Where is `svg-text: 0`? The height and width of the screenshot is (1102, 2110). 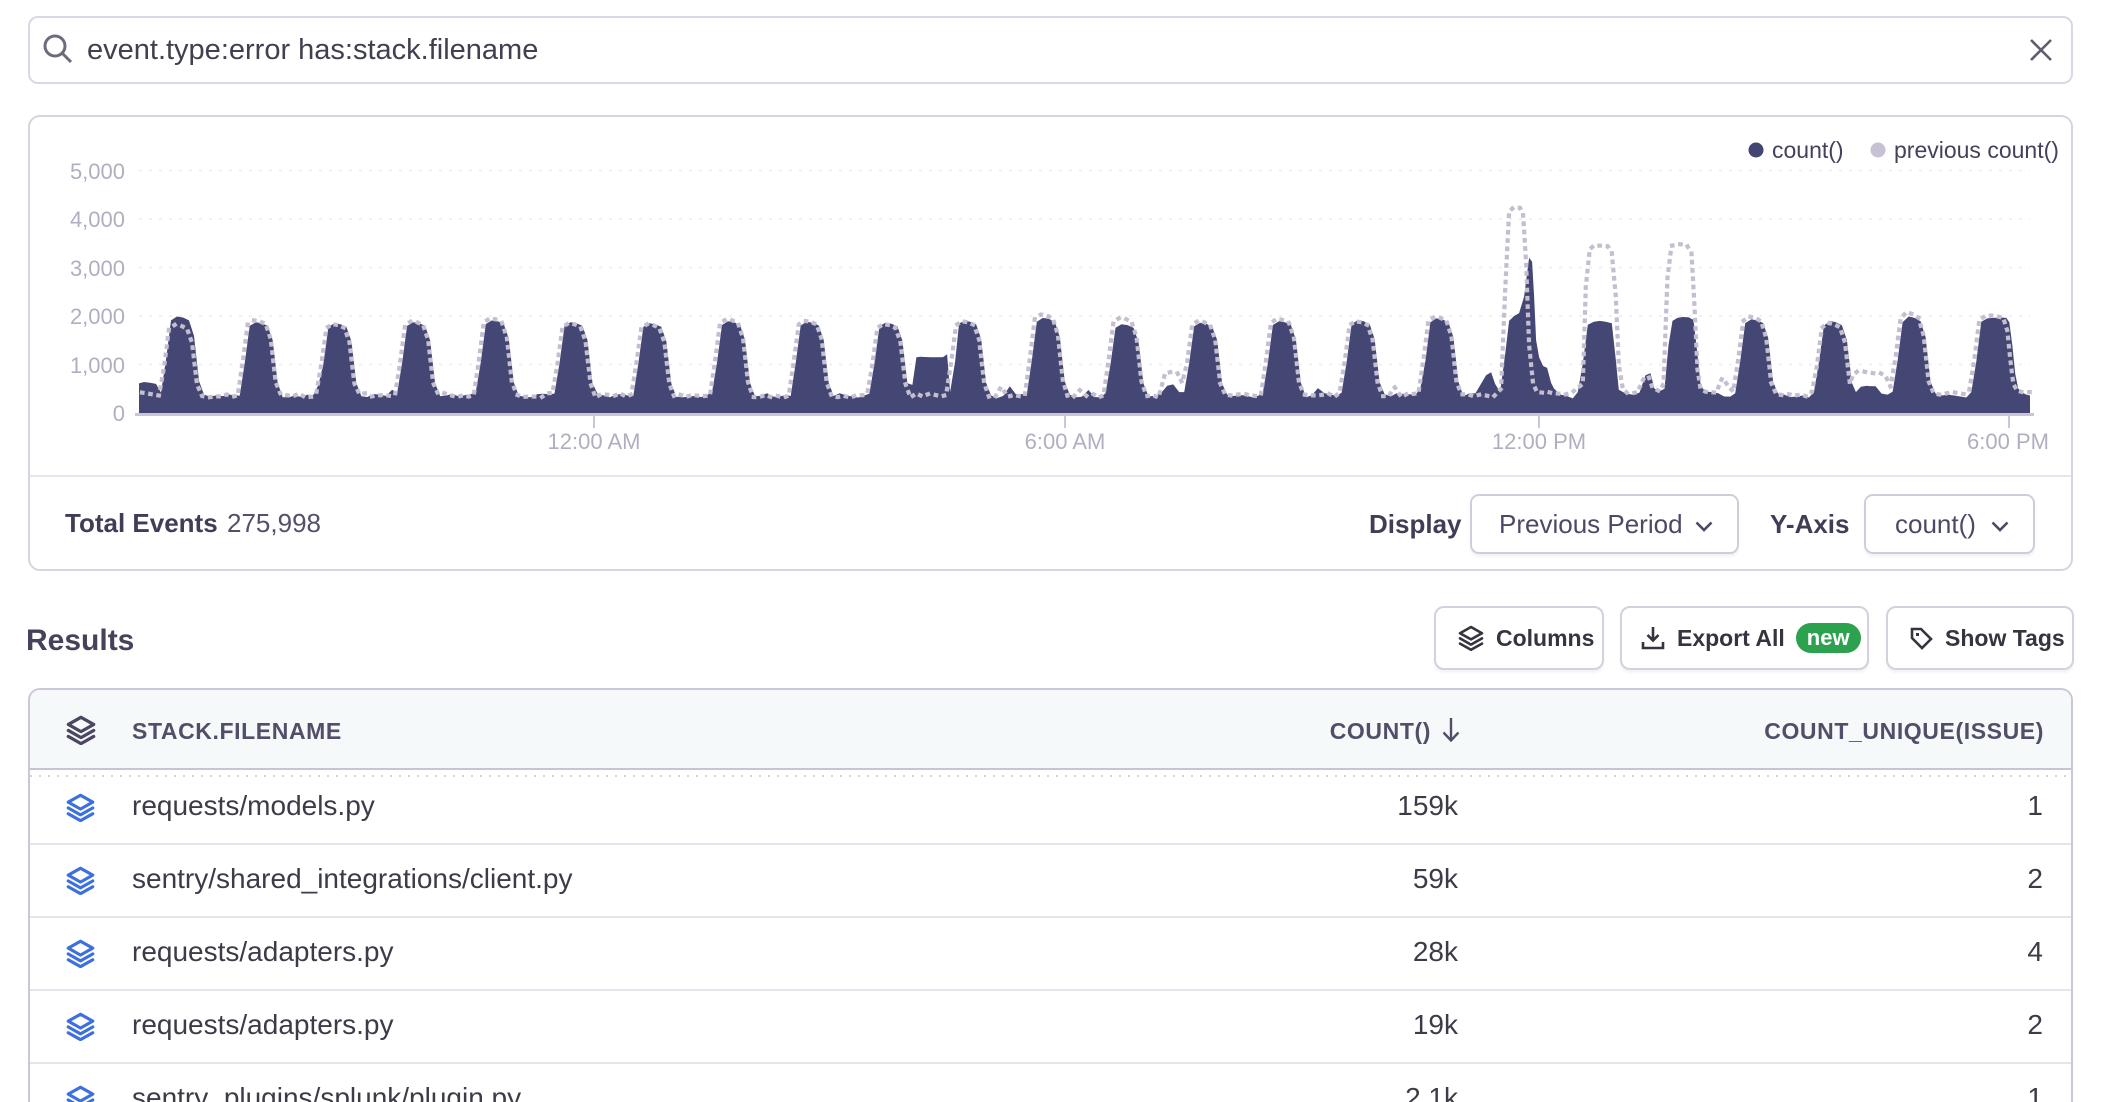
svg-text: 0 is located at coordinates (119, 413).